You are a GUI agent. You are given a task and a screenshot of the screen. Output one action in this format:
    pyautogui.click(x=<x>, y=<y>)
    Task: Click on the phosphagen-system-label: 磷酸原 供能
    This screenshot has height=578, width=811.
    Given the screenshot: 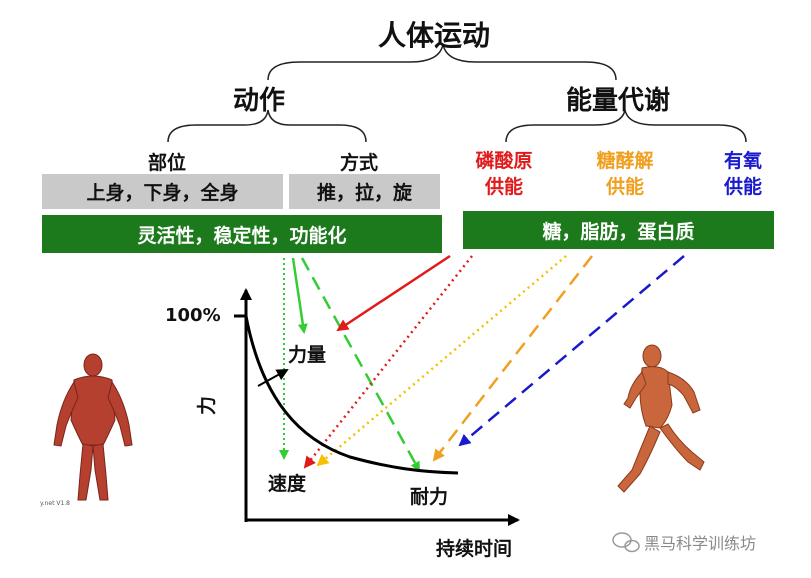 What is the action you would take?
    pyautogui.click(x=504, y=174)
    